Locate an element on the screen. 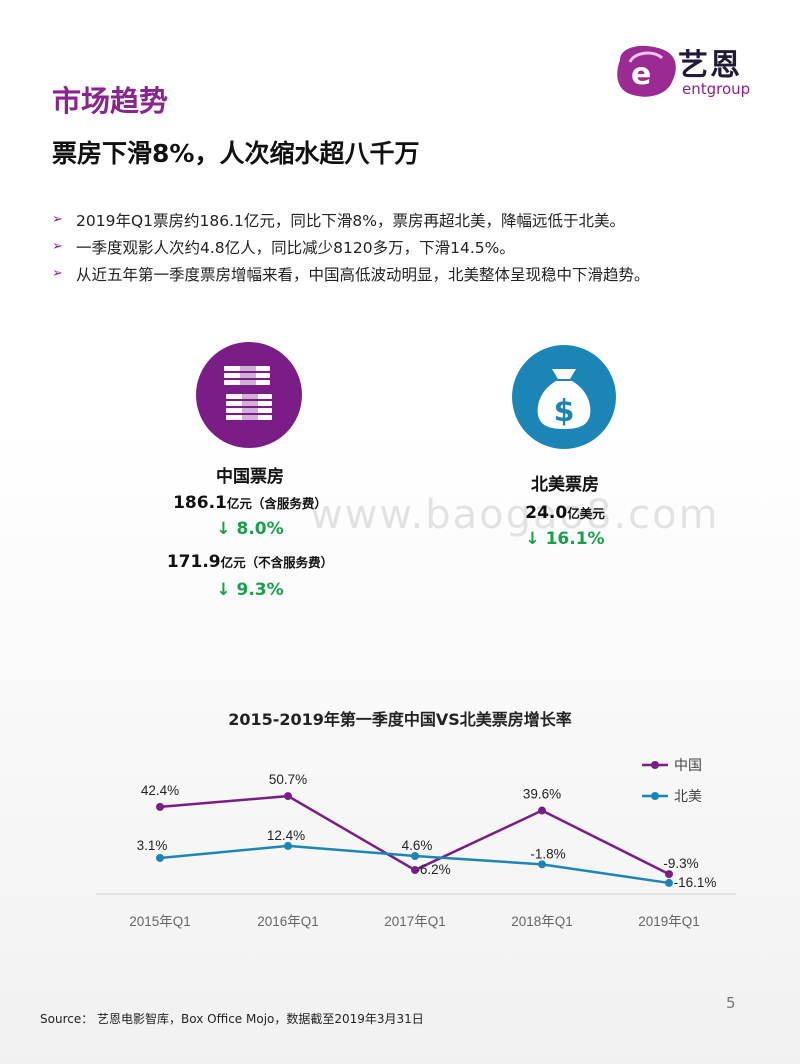  chart-title: 2015-2019年第一季度中国VS北美票房增长率 is located at coordinates (400, 719).